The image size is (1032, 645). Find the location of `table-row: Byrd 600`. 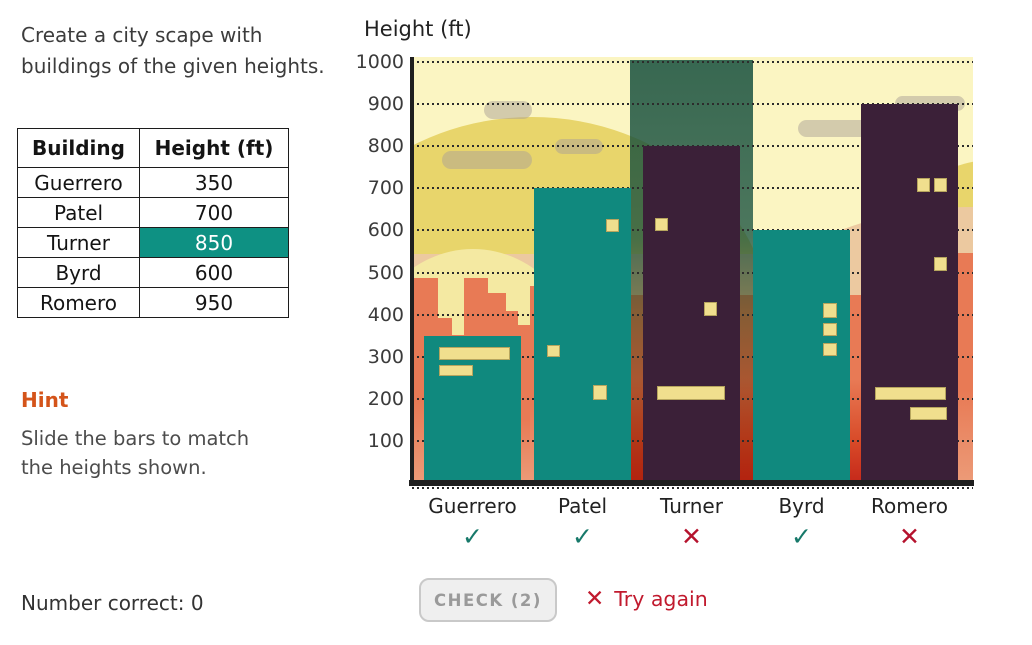

table-row: Byrd 600 is located at coordinates (153, 272).